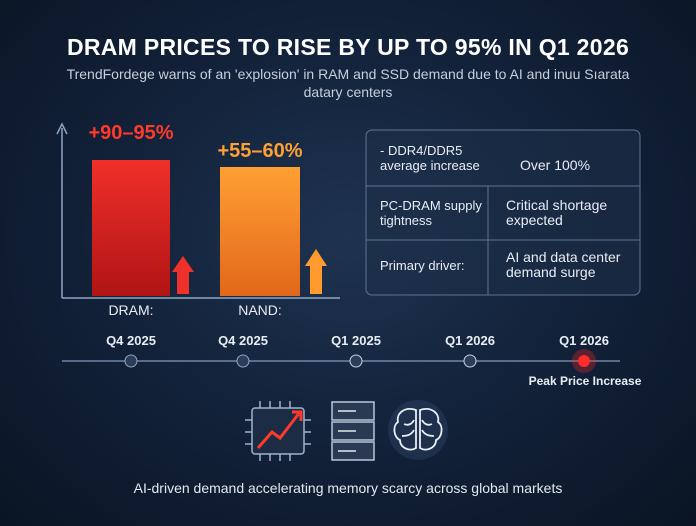  I want to click on table-cell: PC-DRAM supply tightness, so click(431, 213).